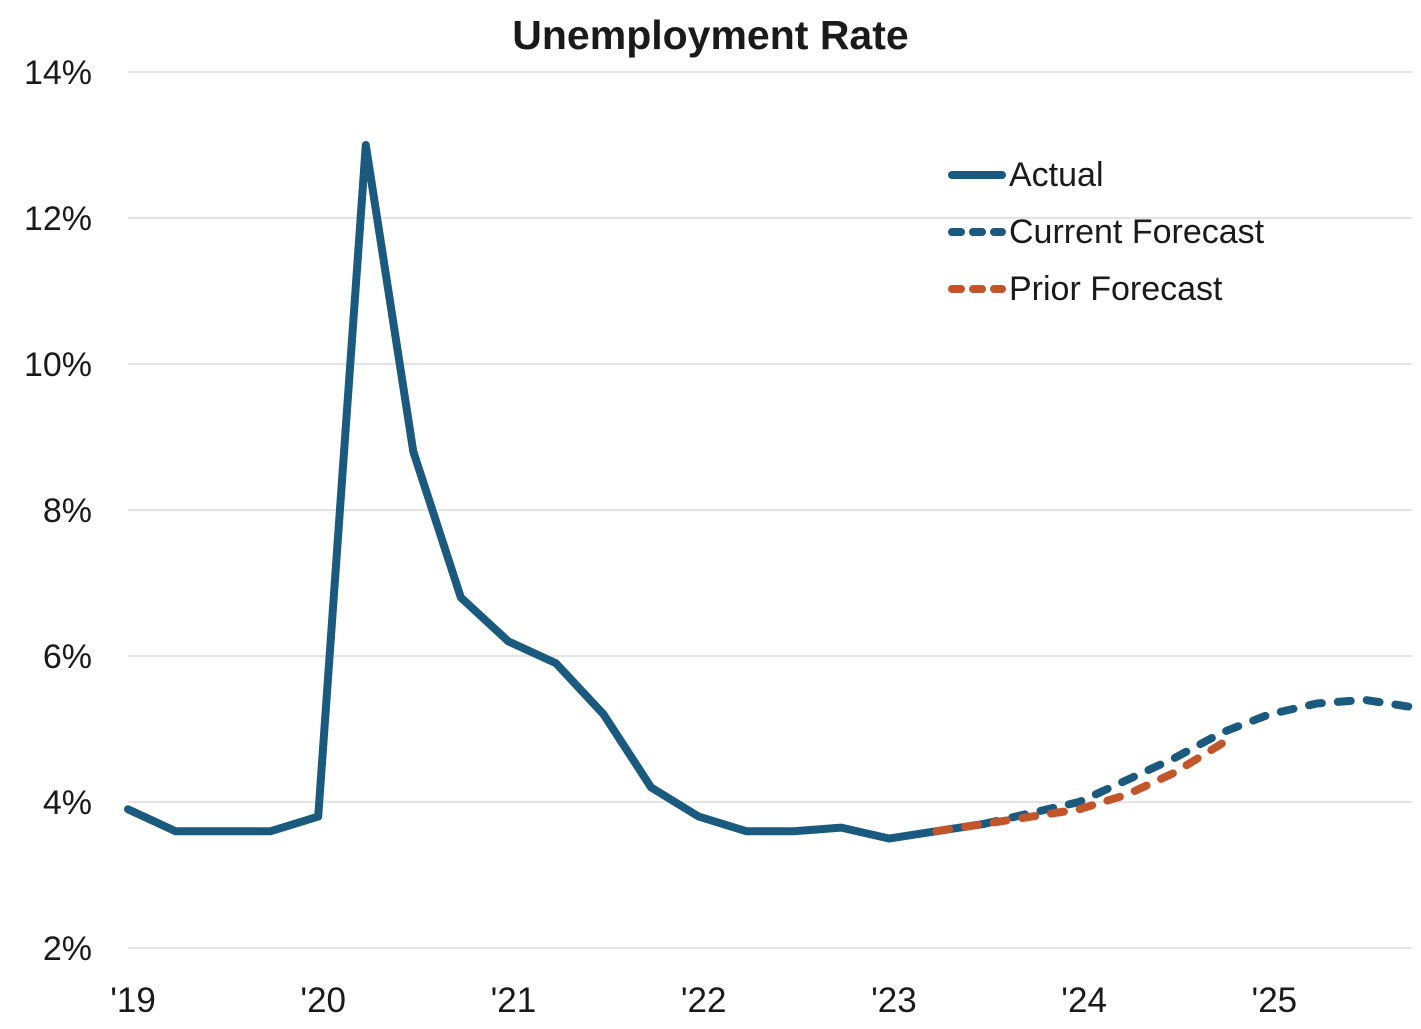  I want to click on x-axis-tick-label: '19, so click(133, 1000).